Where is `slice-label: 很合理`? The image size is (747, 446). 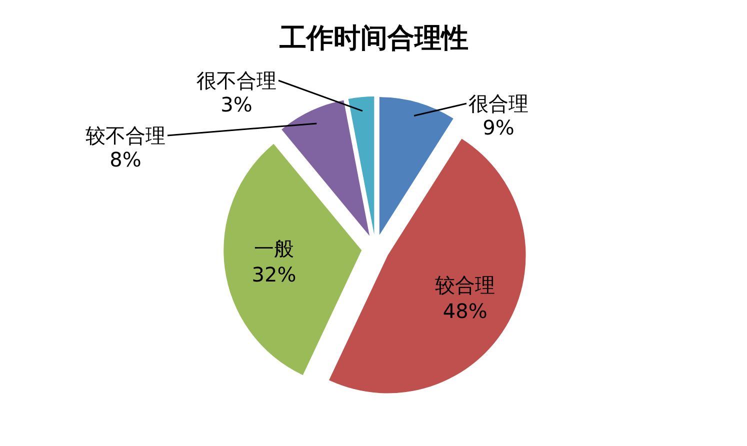
slice-label: 很合理 is located at coordinates (498, 104).